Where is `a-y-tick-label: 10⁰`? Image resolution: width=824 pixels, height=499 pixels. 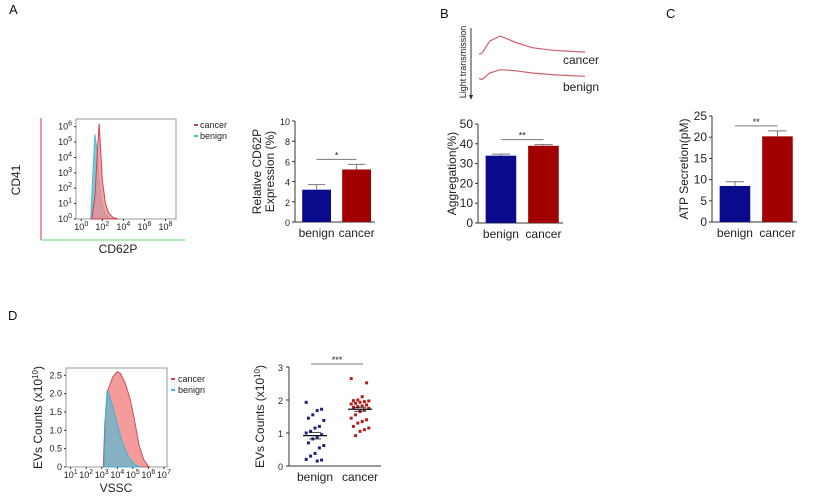
a-y-tick-label: 10⁰ is located at coordinates (65, 218).